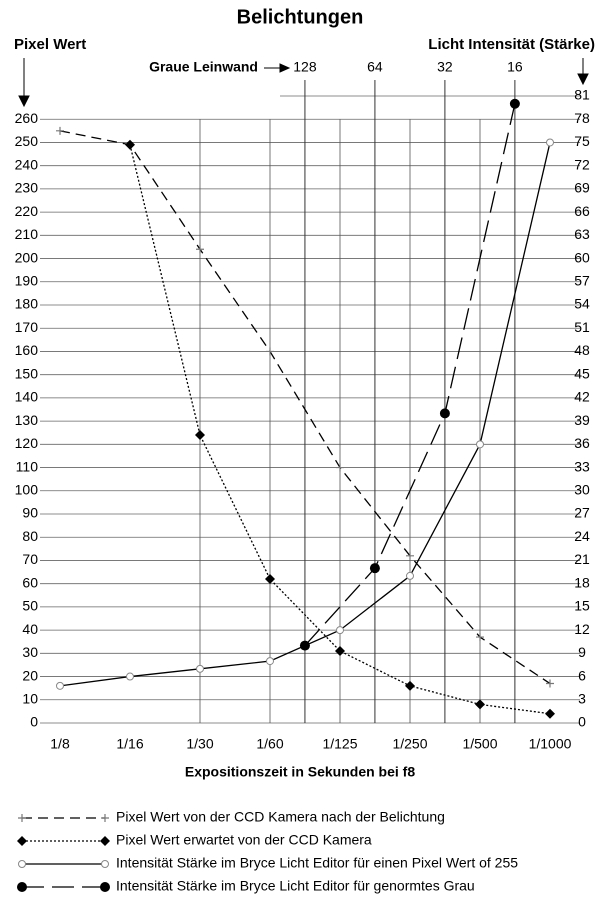 This screenshot has width=600, height=900. I want to click on y2-tick-label: 24, so click(582, 536).